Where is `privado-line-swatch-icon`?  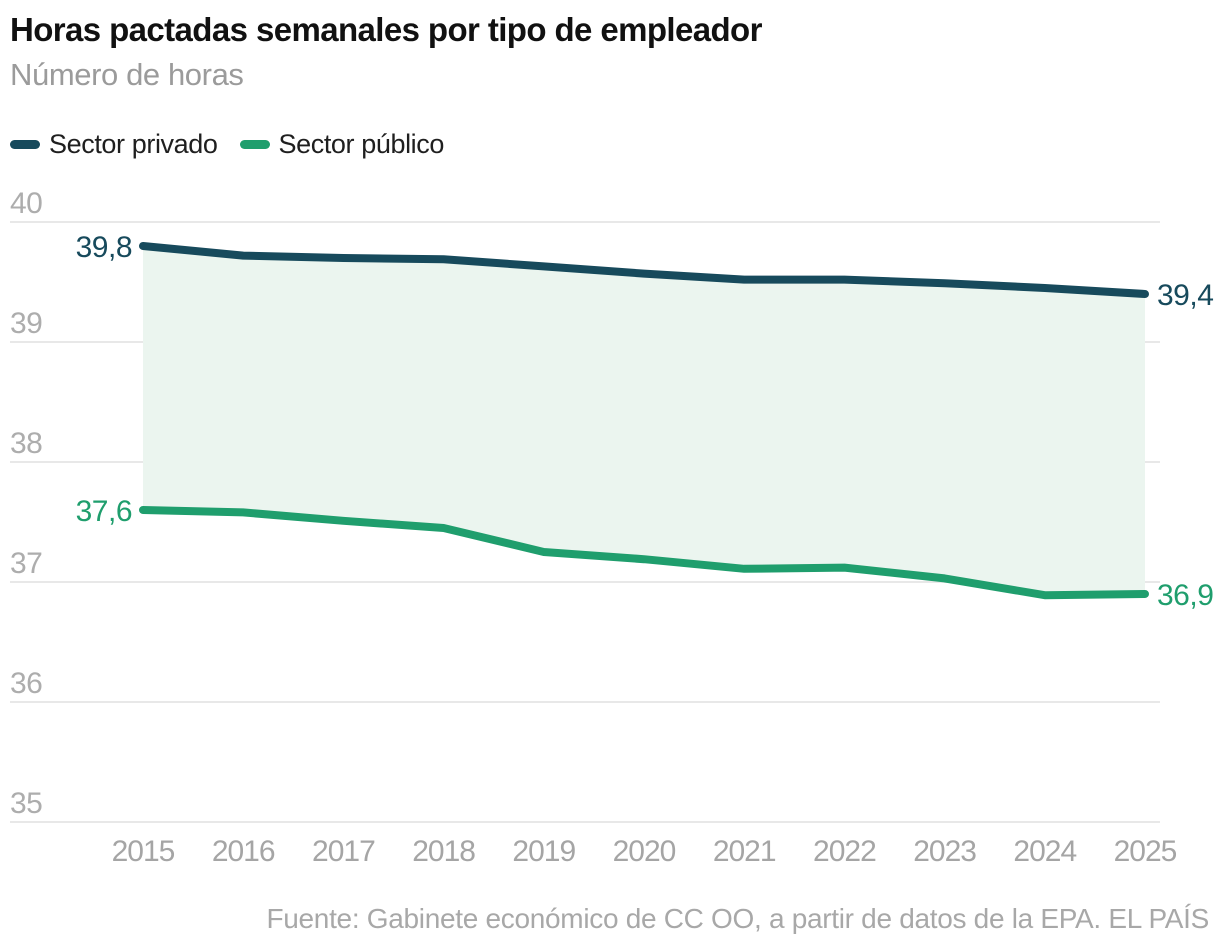
privado-line-swatch-icon is located at coordinates (25, 144).